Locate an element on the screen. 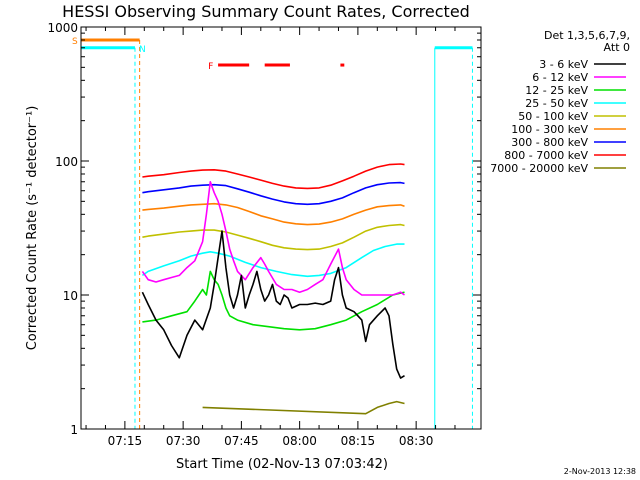  x-tick-label-2: 07:45 is located at coordinates (241, 441).